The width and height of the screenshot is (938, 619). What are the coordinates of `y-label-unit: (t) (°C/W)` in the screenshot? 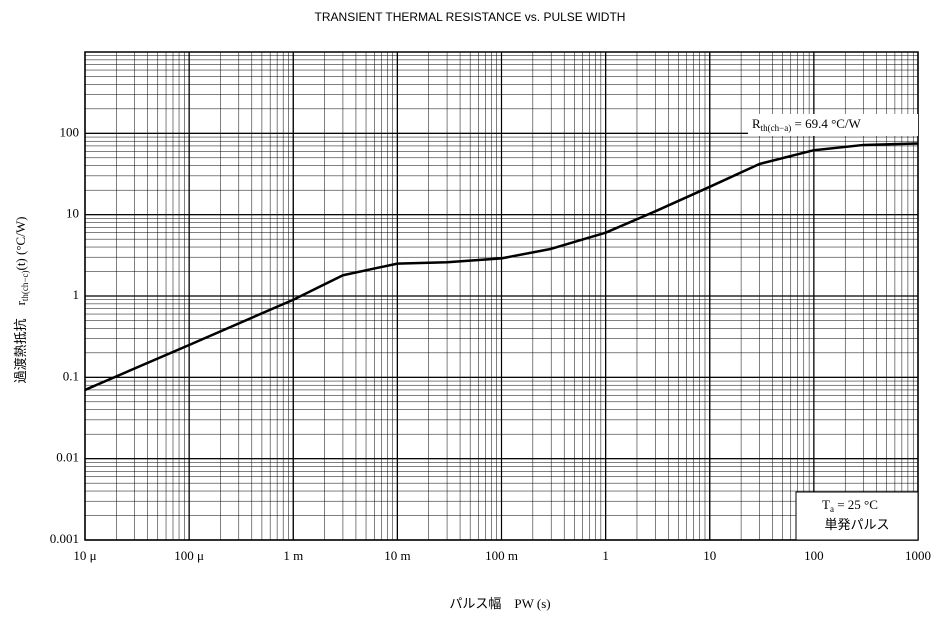 It's located at (20, 244).